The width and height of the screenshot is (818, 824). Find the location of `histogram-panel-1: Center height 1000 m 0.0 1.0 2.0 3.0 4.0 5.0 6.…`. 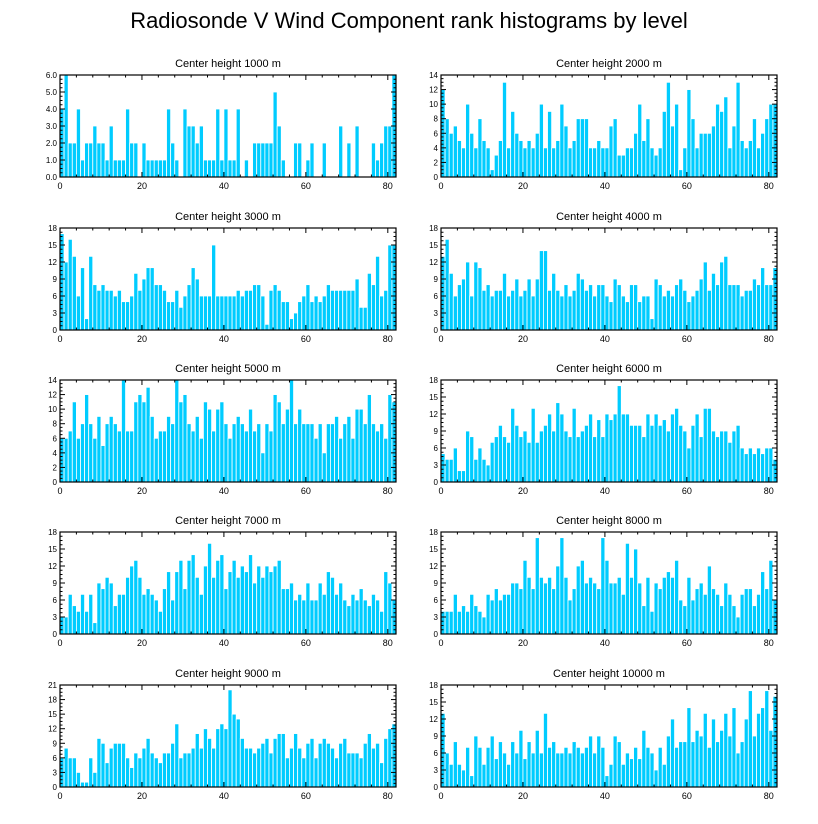

histogram-panel-1: Center height 1000 m 0.0 1.0 2.0 3.0 4.0 5.0 6.… is located at coordinates (221, 124).